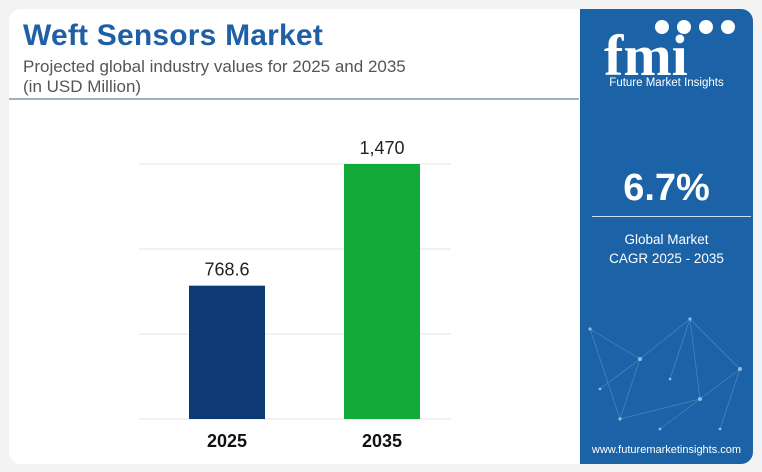 Image resolution: width=762 pixels, height=472 pixels. I want to click on network-graphic, so click(665, 374).